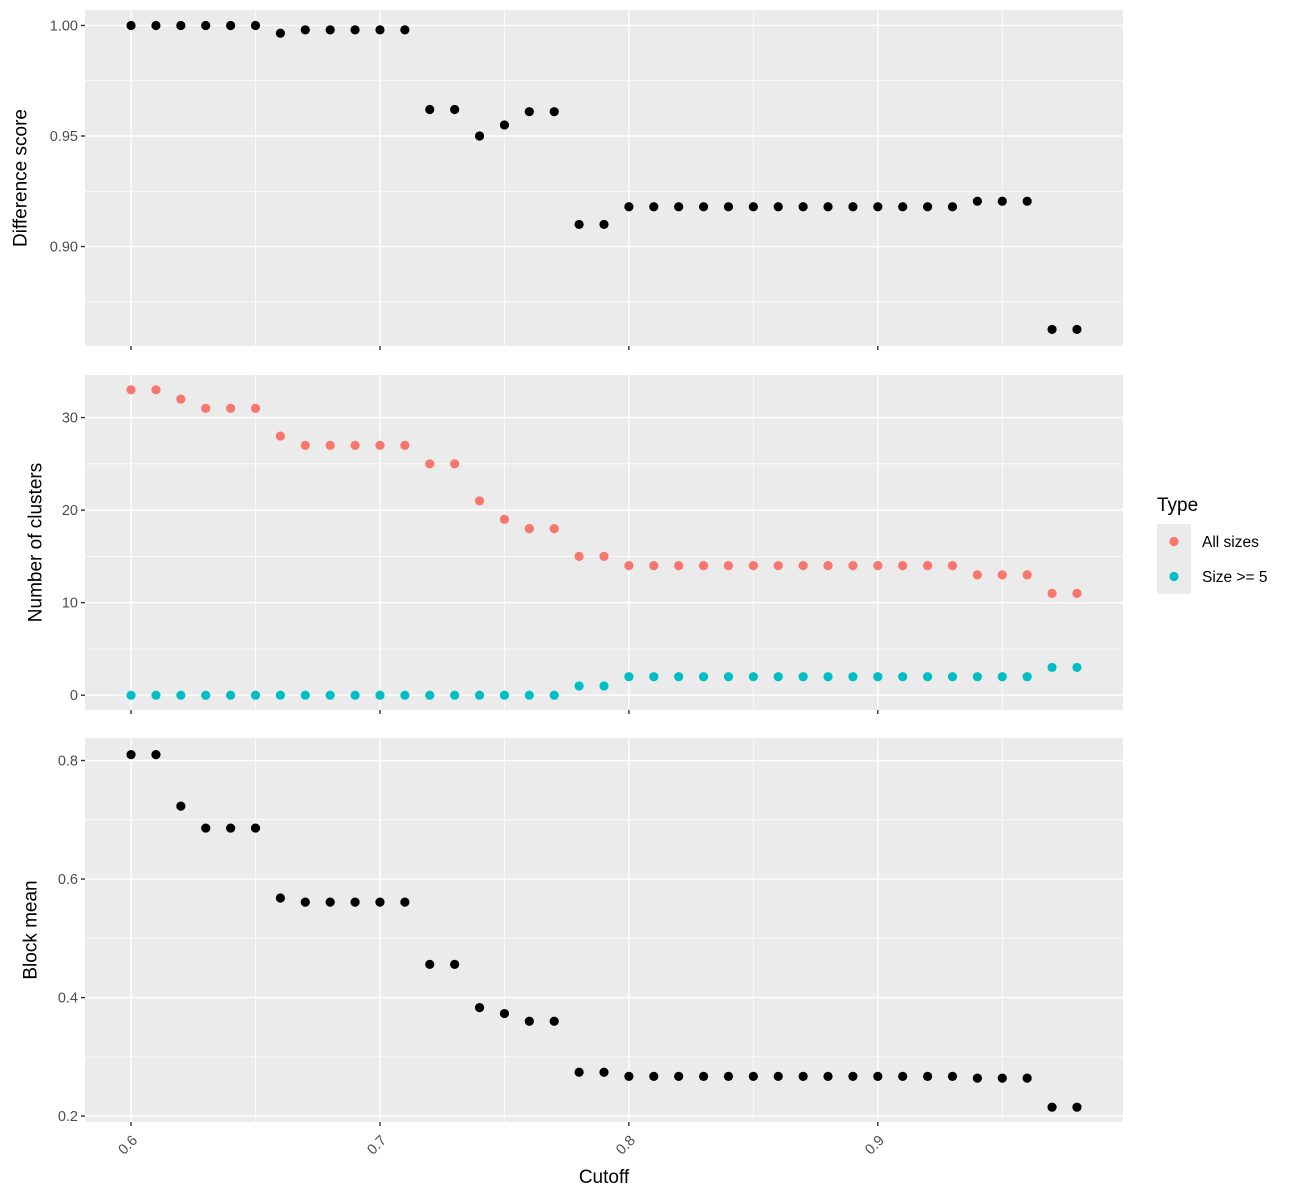 The width and height of the screenshot is (1300, 1200). What do you see at coordinates (1235, 577) in the screenshot?
I see `legend-label: Size >= 5` at bounding box center [1235, 577].